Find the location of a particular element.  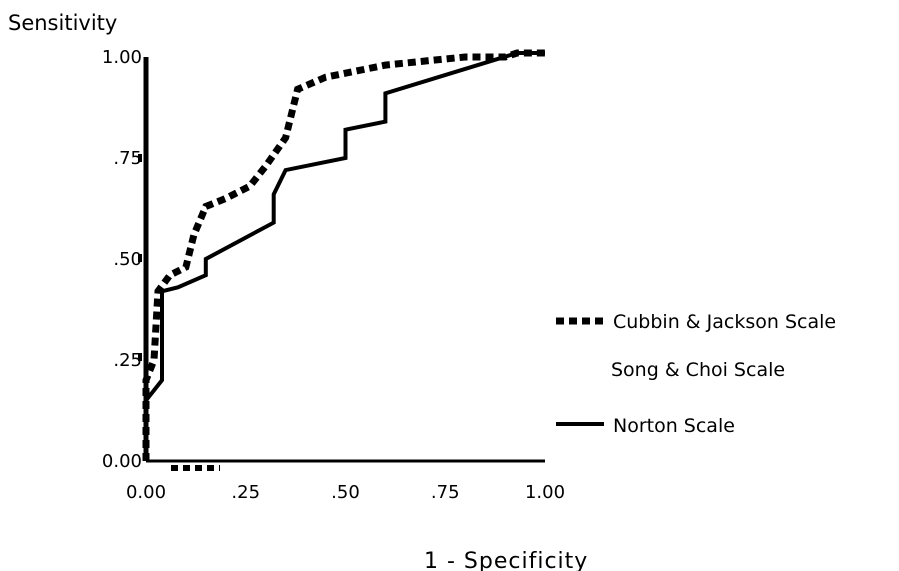

x-tick-label: 1.00 is located at coordinates (545, 492).